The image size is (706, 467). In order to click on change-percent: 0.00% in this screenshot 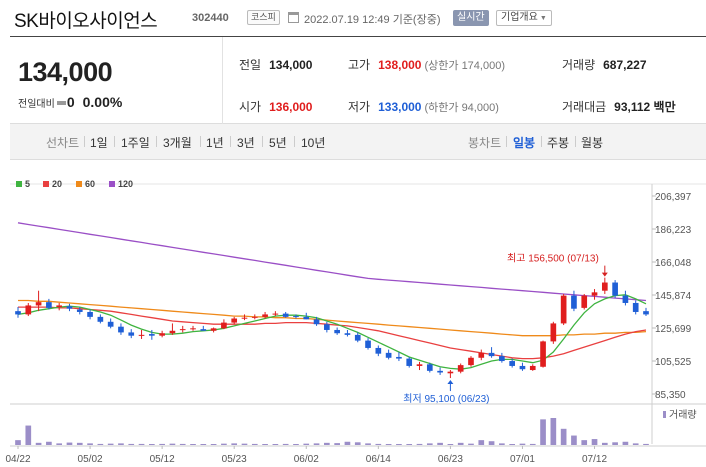, I will do `click(102, 102)`.